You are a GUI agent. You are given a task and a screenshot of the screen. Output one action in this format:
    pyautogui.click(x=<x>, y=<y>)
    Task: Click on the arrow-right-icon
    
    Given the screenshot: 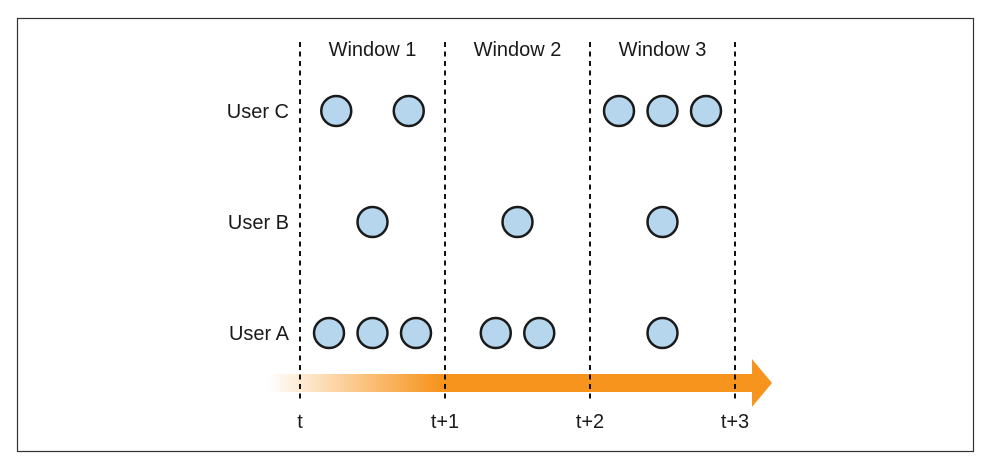 What is the action you would take?
    pyautogui.click(x=762, y=383)
    